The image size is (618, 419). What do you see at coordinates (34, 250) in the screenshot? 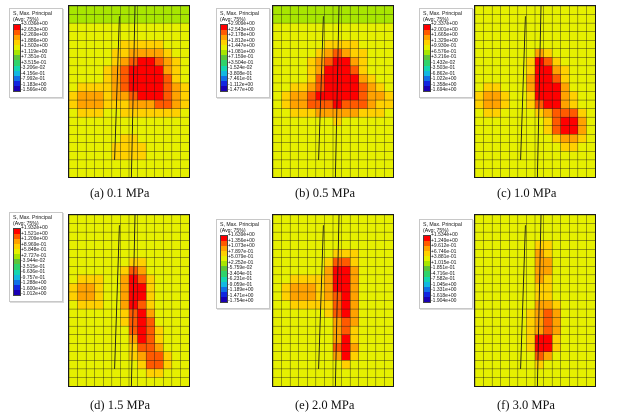
I see `legend-value: +5.848e-01` at bounding box center [34, 250].